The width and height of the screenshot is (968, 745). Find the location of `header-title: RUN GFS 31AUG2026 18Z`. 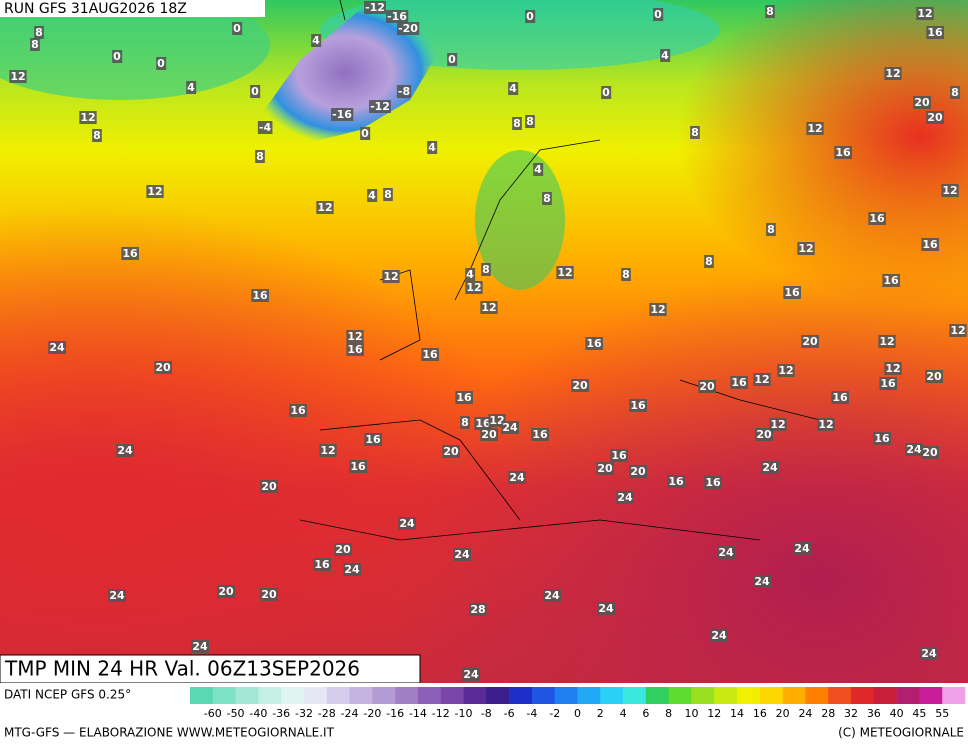

header-title: RUN GFS 31AUG2026 18Z is located at coordinates (95, 9).